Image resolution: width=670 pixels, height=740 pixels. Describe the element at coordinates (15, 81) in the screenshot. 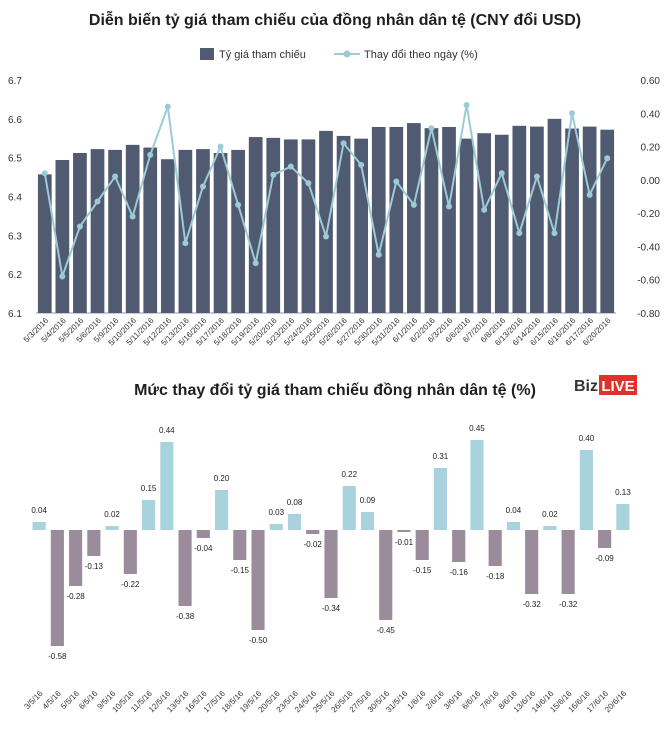

I see `chart1-left-tick: 6.7` at that location.